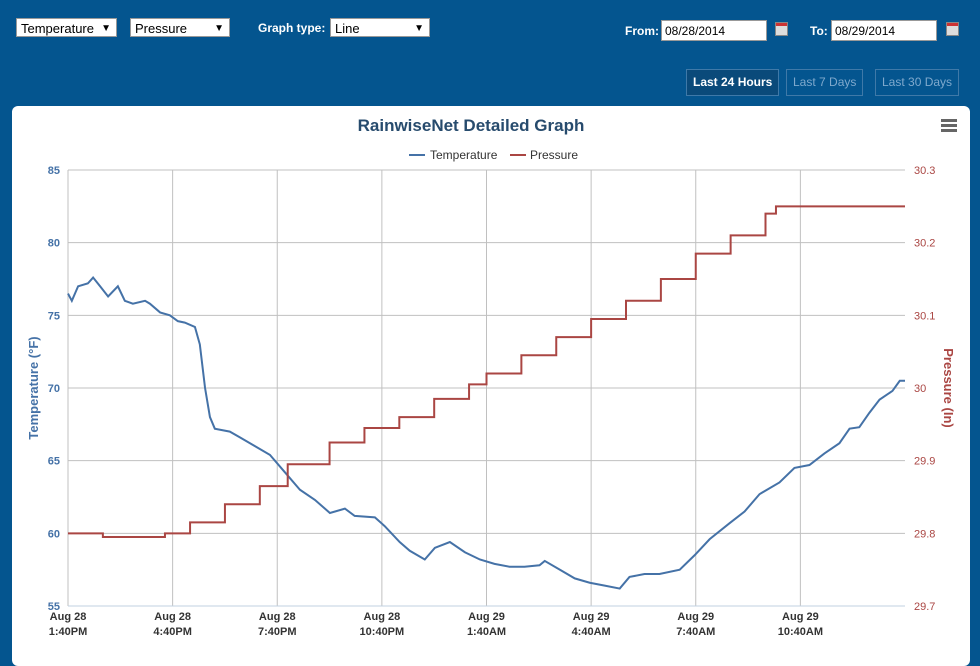 This screenshot has width=980, height=666. What do you see at coordinates (800, 632) in the screenshot?
I see `x-tick-label: 10:40AM` at bounding box center [800, 632].